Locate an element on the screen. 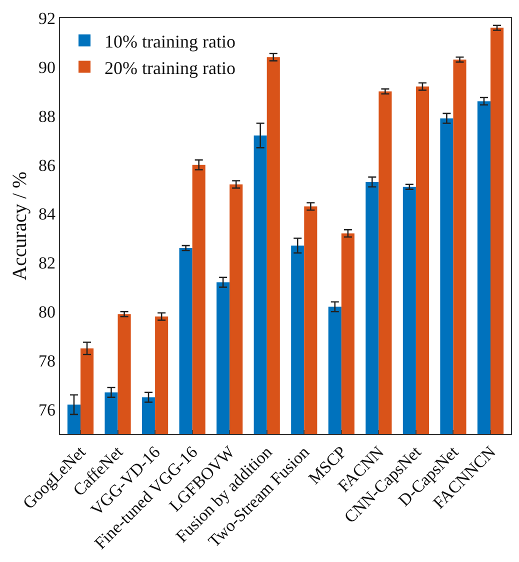  y-tick-label: 76 is located at coordinates (47, 410).